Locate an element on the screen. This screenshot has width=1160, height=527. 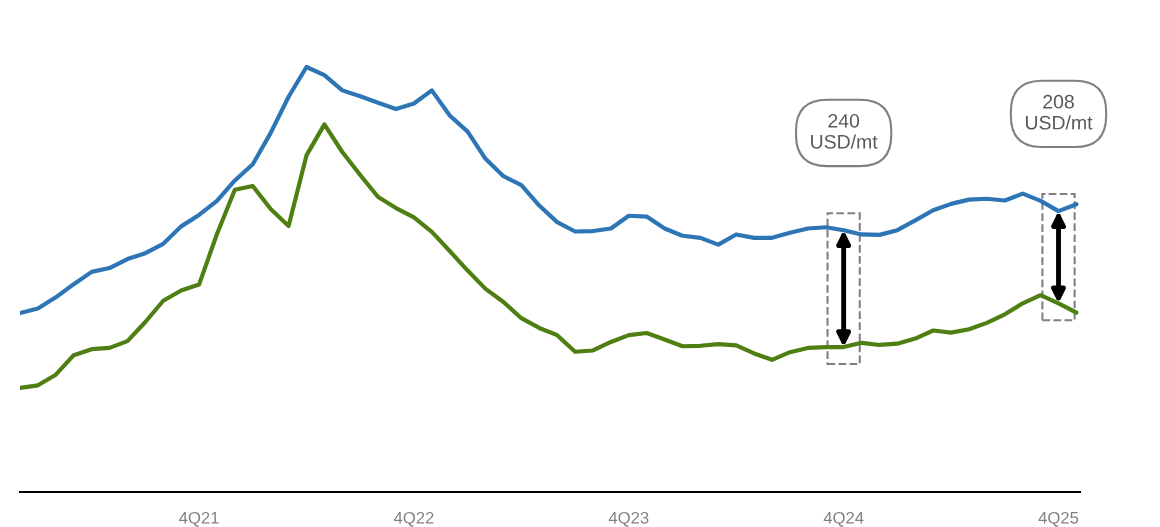
x-tick-label: 4Q24 is located at coordinates (843, 519).